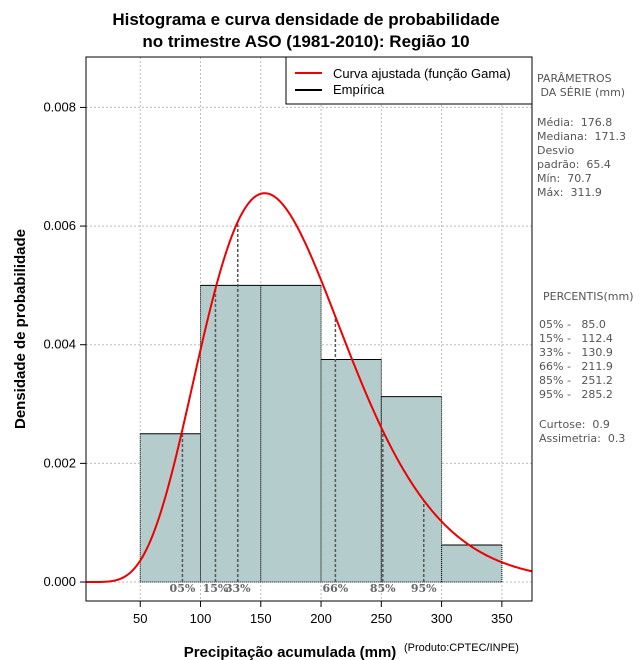 This screenshot has height=660, width=640. I want to click on legend-box, so click(409, 80).